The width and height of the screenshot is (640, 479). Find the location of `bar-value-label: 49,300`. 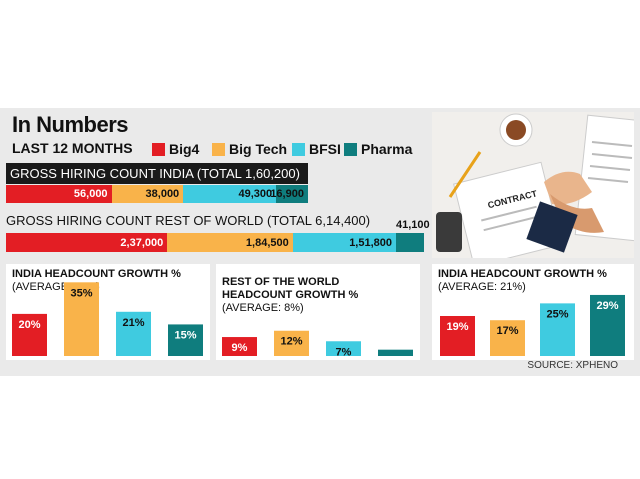

bar-value-label: 49,300 is located at coordinates (255, 194).